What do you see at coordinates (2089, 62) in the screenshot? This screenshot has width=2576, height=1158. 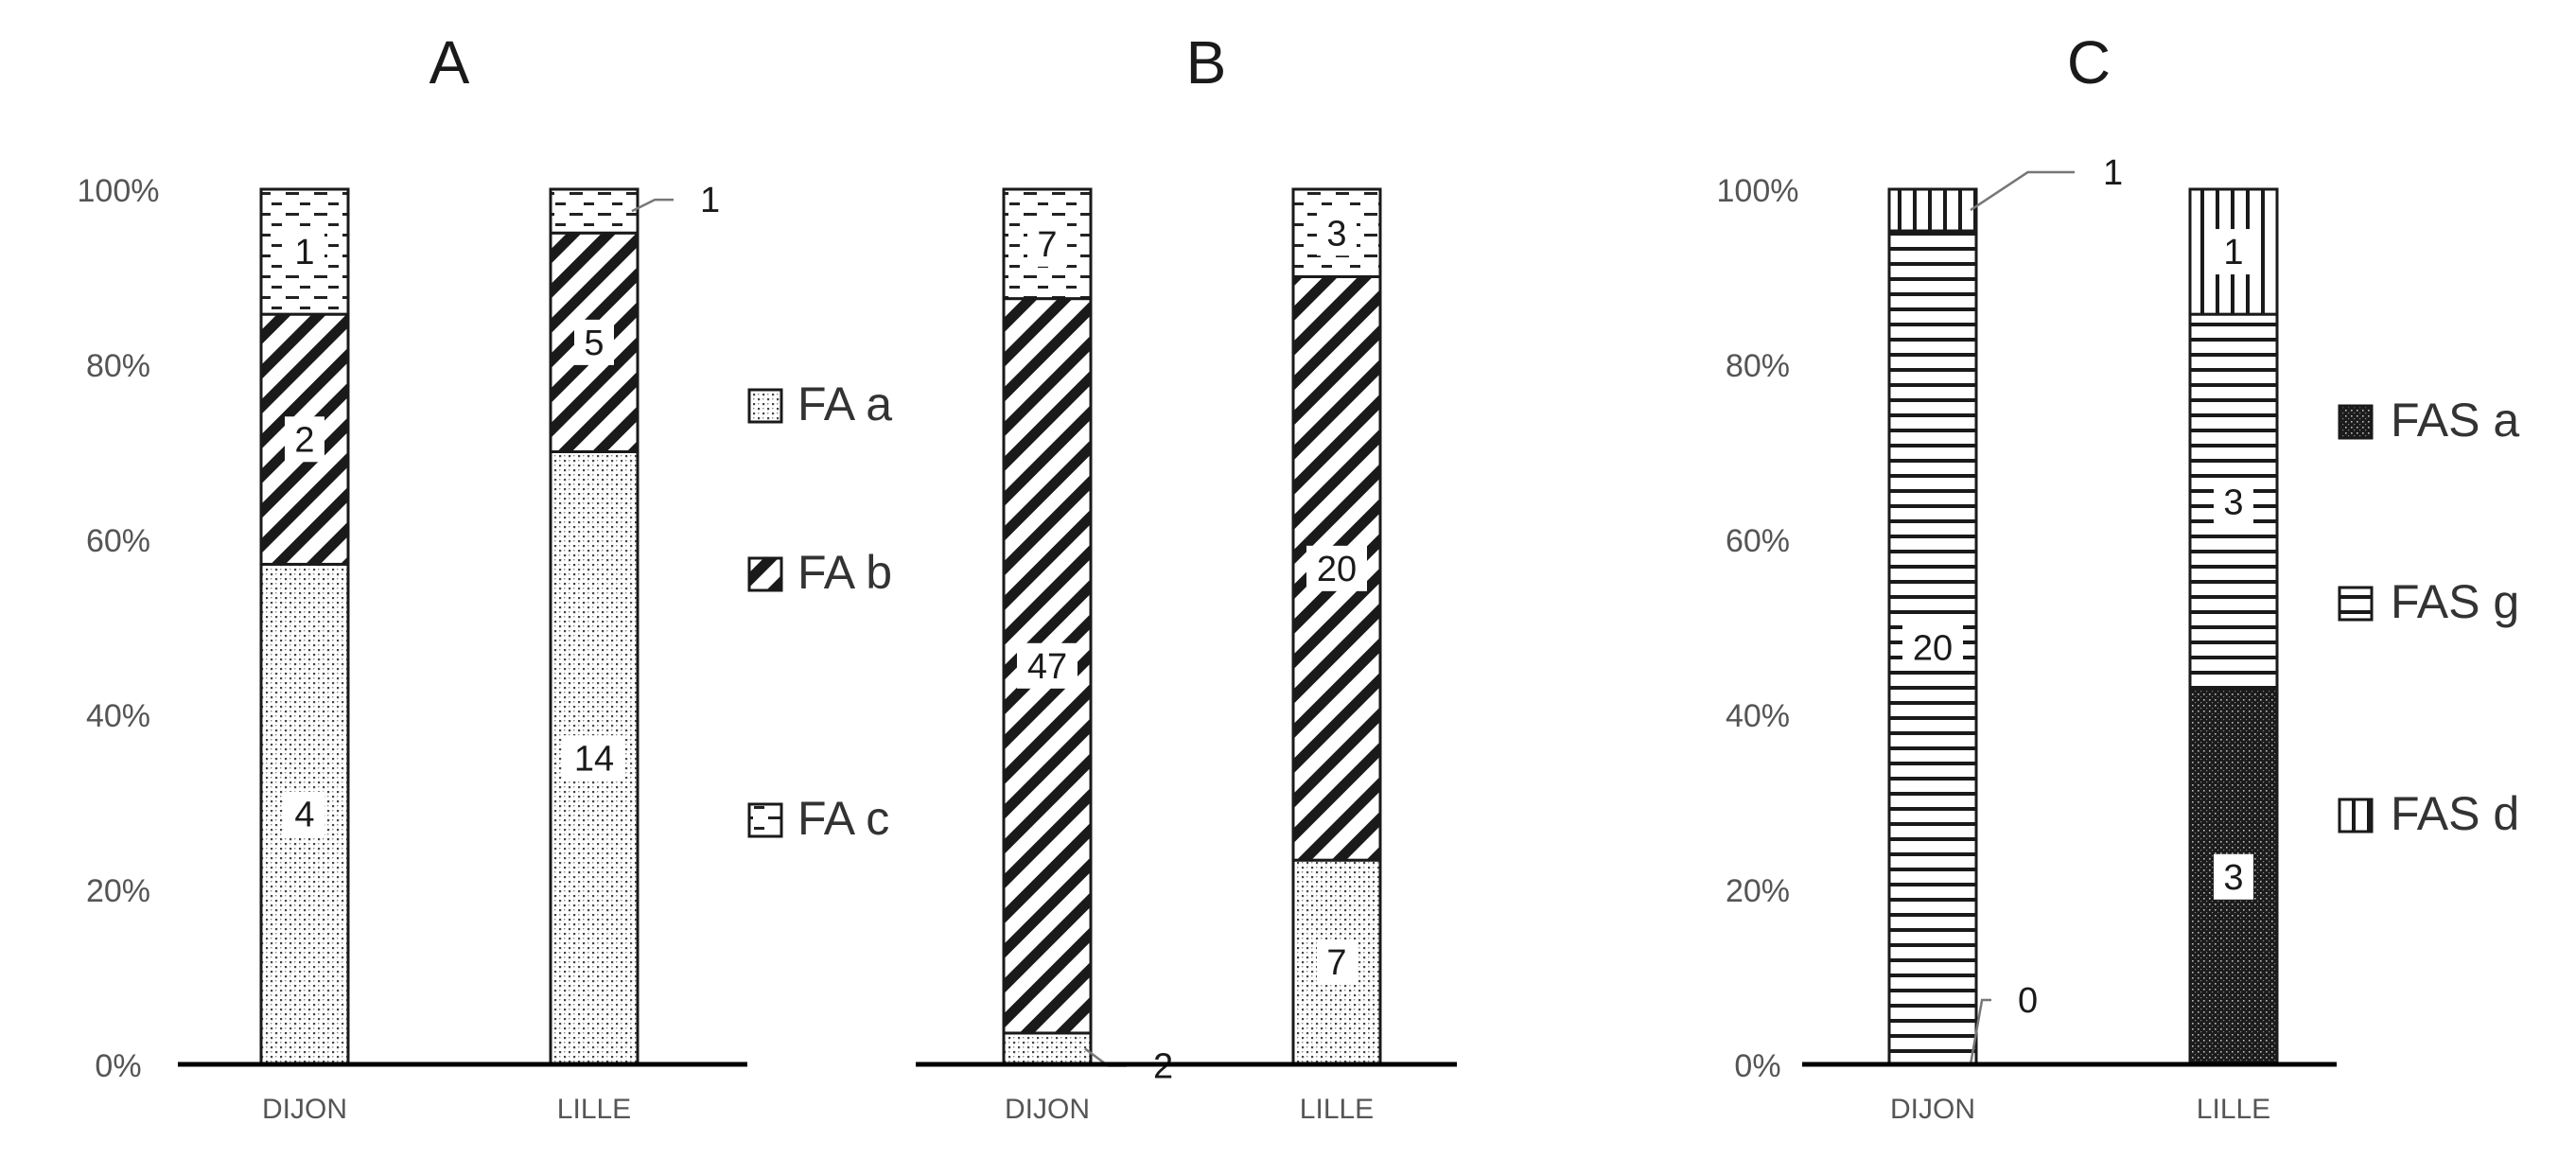 I see `panel-title-C: C` at bounding box center [2089, 62].